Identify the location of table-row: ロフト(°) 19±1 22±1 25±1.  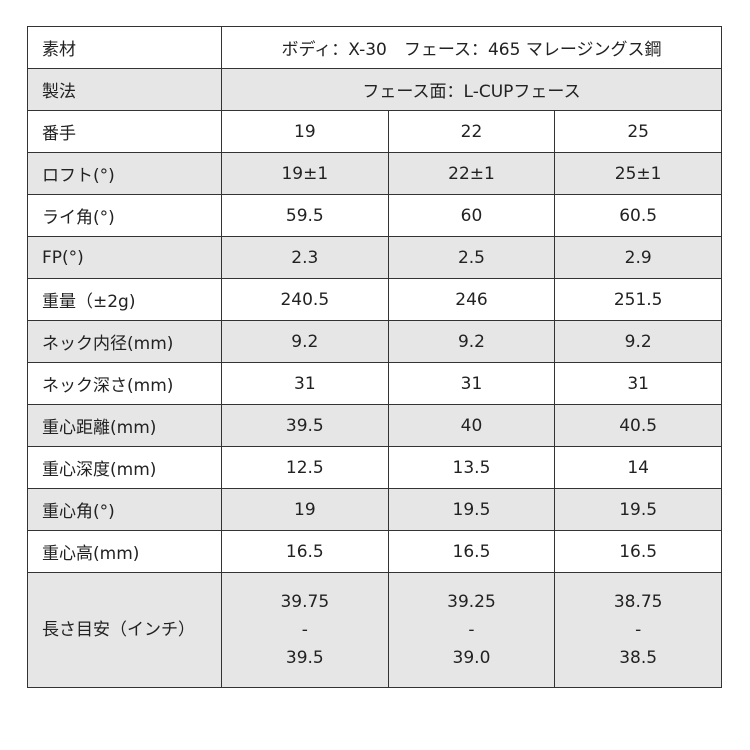
(374, 173).